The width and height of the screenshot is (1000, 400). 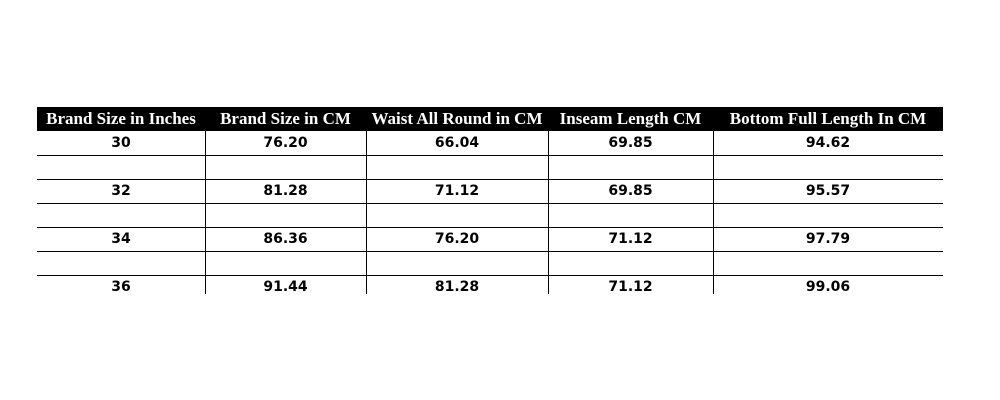 I want to click on table-cell: 91.44, so click(x=285, y=287).